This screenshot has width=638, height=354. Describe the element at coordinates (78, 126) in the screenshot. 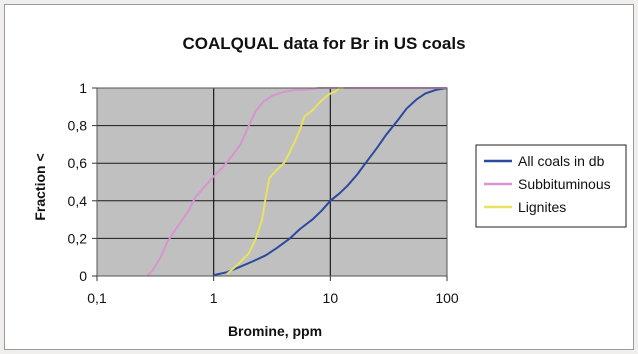

I see `y-tick-label: 0,8` at that location.